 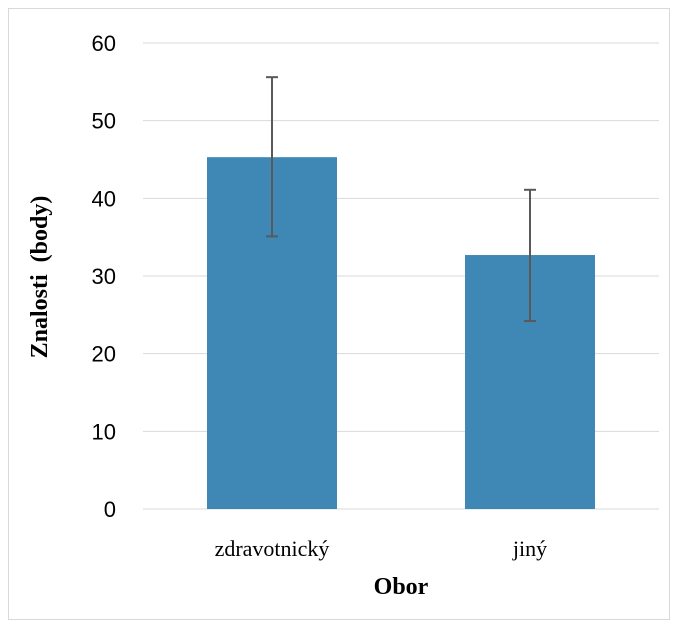 What do you see at coordinates (110, 509) in the screenshot?
I see `y-tick-label: 0` at bounding box center [110, 509].